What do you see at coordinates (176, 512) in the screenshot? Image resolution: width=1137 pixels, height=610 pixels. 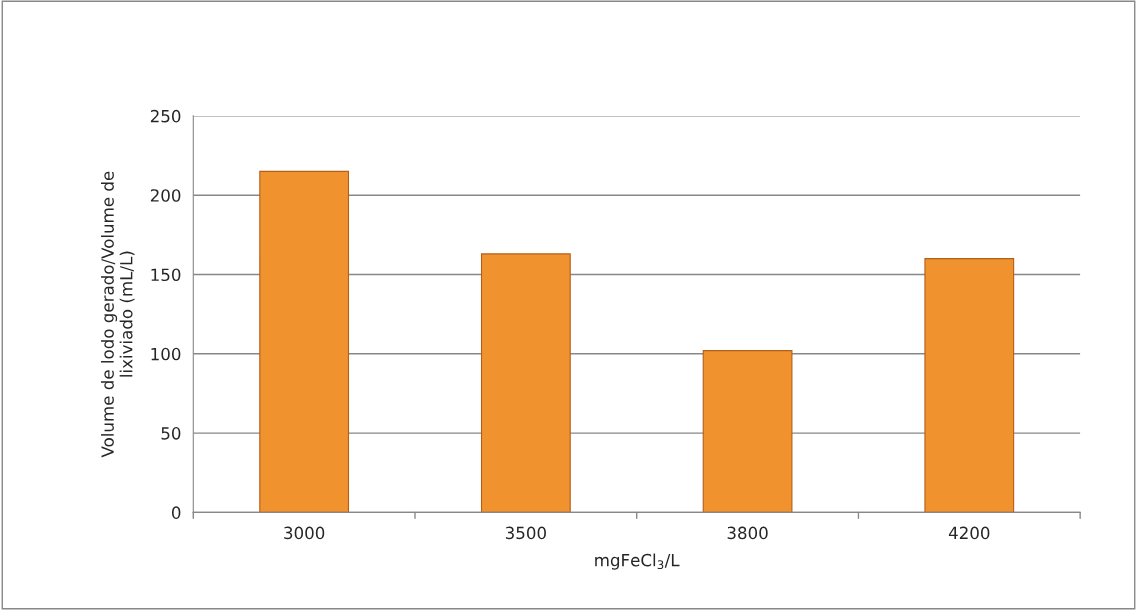 I see `y-tick-label: 0` at bounding box center [176, 512].